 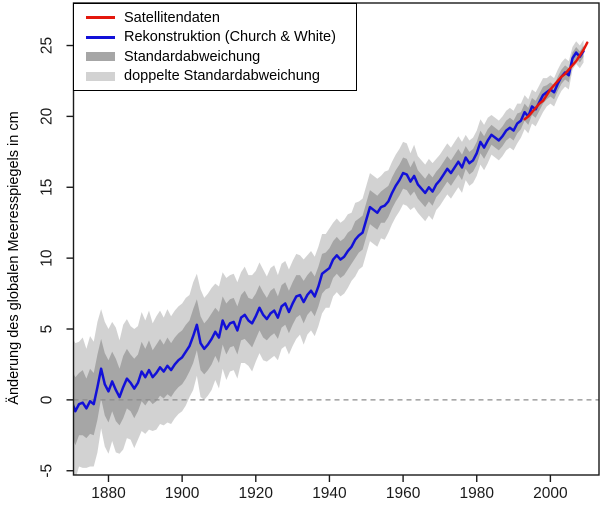 What do you see at coordinates (100, 57) in the screenshot?
I see `legend-swatch-std-dev-band` at bounding box center [100, 57].